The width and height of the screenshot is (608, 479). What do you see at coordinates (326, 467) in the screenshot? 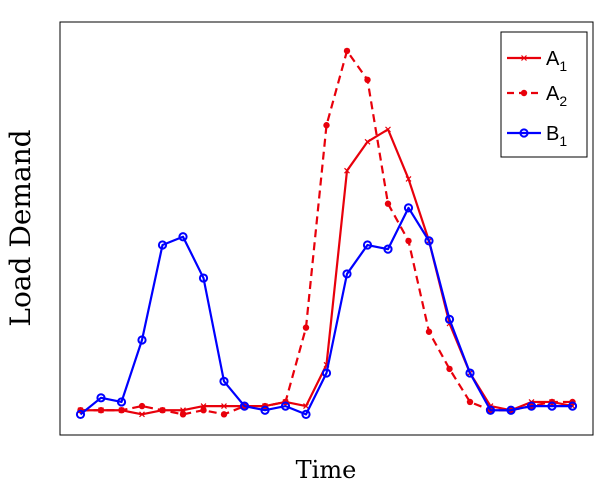
I see `x-axis-label: Time` at bounding box center [326, 467].